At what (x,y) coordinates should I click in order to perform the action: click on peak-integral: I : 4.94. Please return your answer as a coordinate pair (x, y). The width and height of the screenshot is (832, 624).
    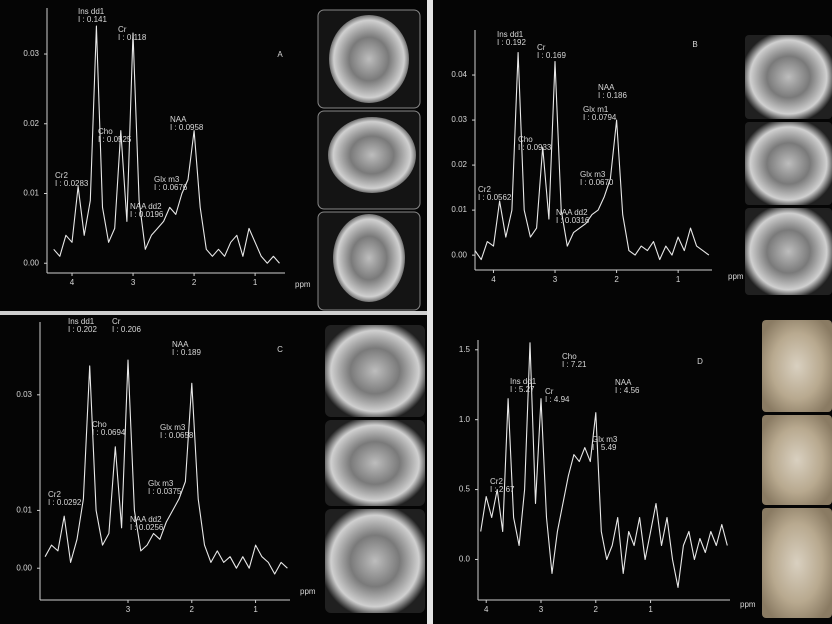
    Looking at the image, I should click on (557, 399).